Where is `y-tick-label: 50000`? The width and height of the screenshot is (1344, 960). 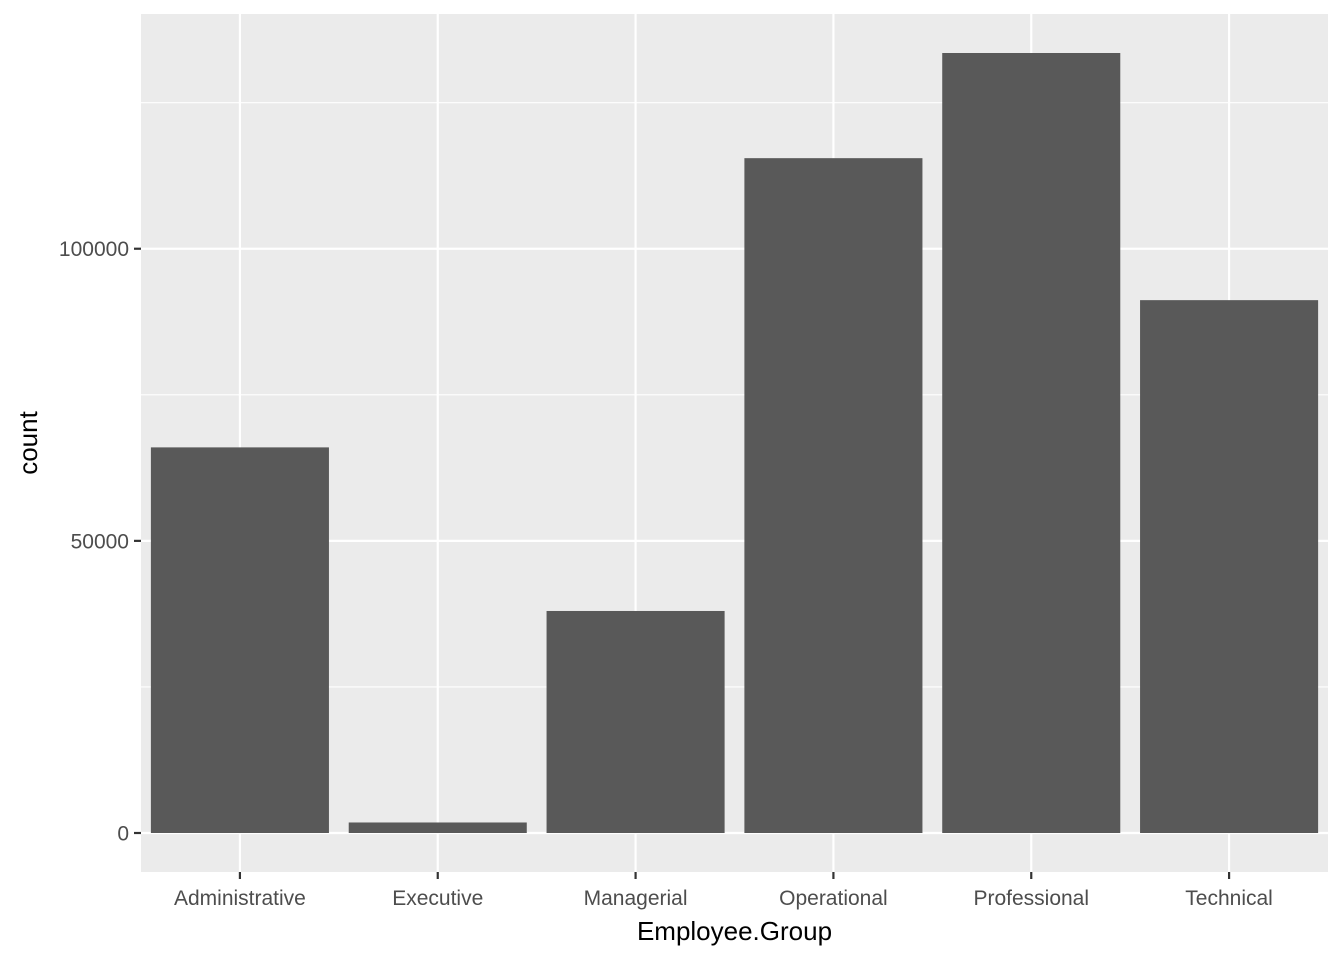 y-tick-label: 50000 is located at coordinates (100, 541).